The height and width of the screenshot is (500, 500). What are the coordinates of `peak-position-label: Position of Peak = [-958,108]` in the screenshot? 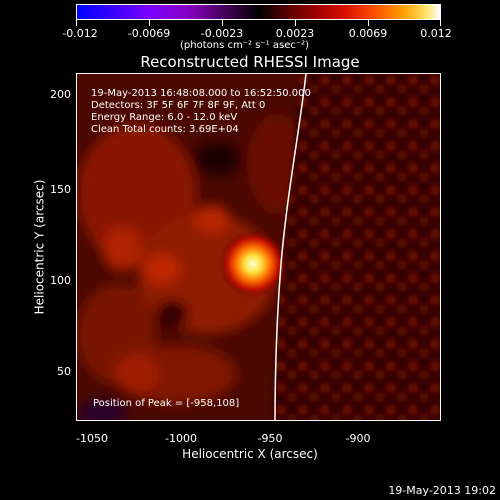 It's located at (166, 403).